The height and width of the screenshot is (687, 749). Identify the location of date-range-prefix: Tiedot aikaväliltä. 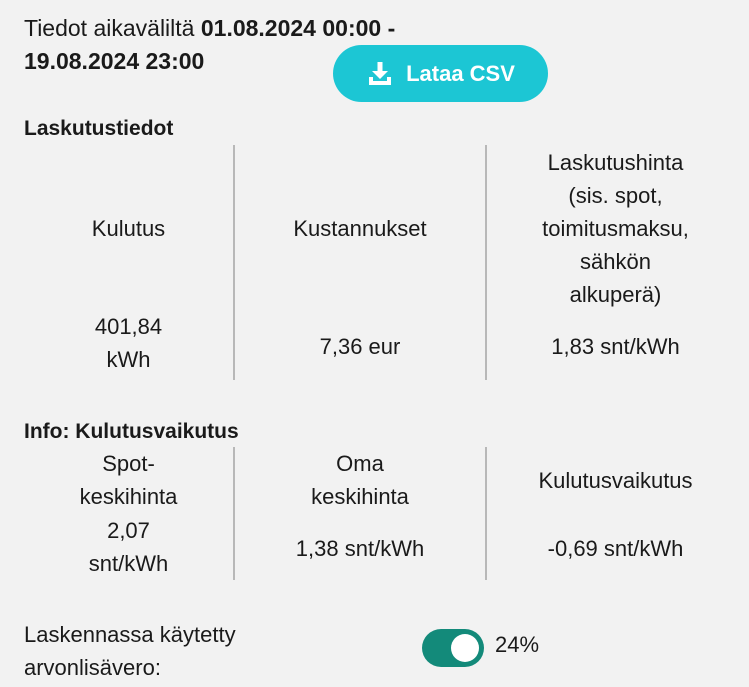
(112, 28).